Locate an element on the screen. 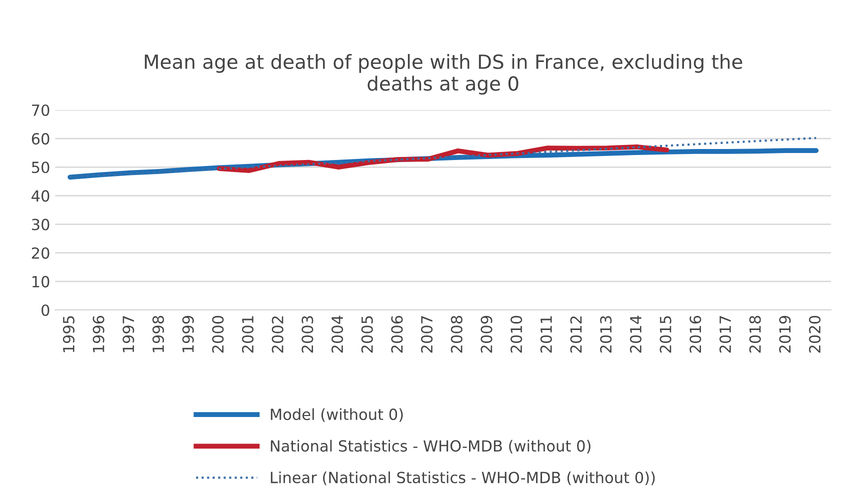 The image size is (848, 500). y-tick-label: 30 is located at coordinates (41, 224).